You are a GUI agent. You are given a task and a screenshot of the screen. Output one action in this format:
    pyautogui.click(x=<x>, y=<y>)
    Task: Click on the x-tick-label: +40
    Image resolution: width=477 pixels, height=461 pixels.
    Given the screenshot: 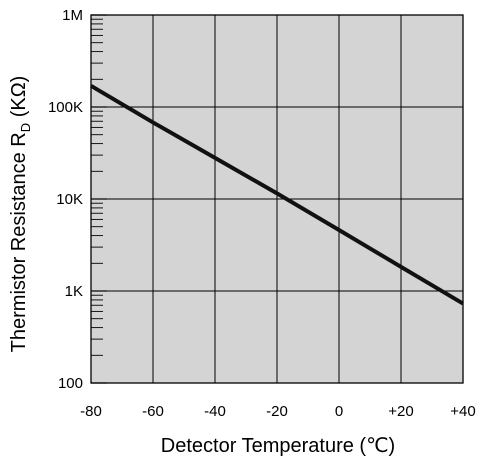 What is the action you would take?
    pyautogui.click(x=462, y=411)
    